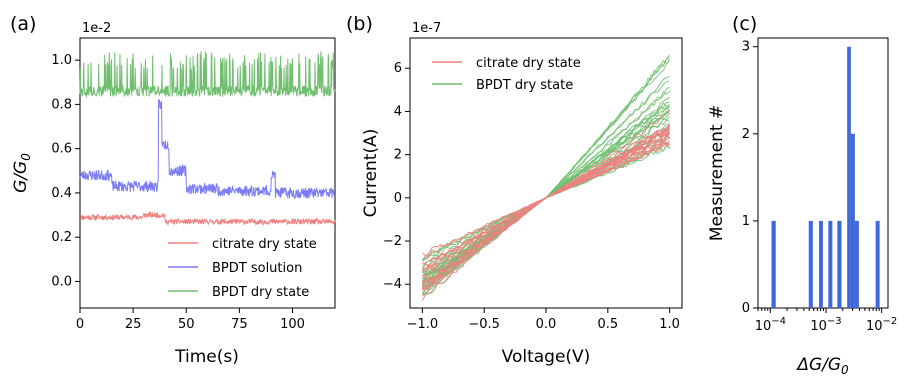 The width and height of the screenshot is (904, 377). I want to click on x-tick-label: 10⁻⁴, so click(770, 325).